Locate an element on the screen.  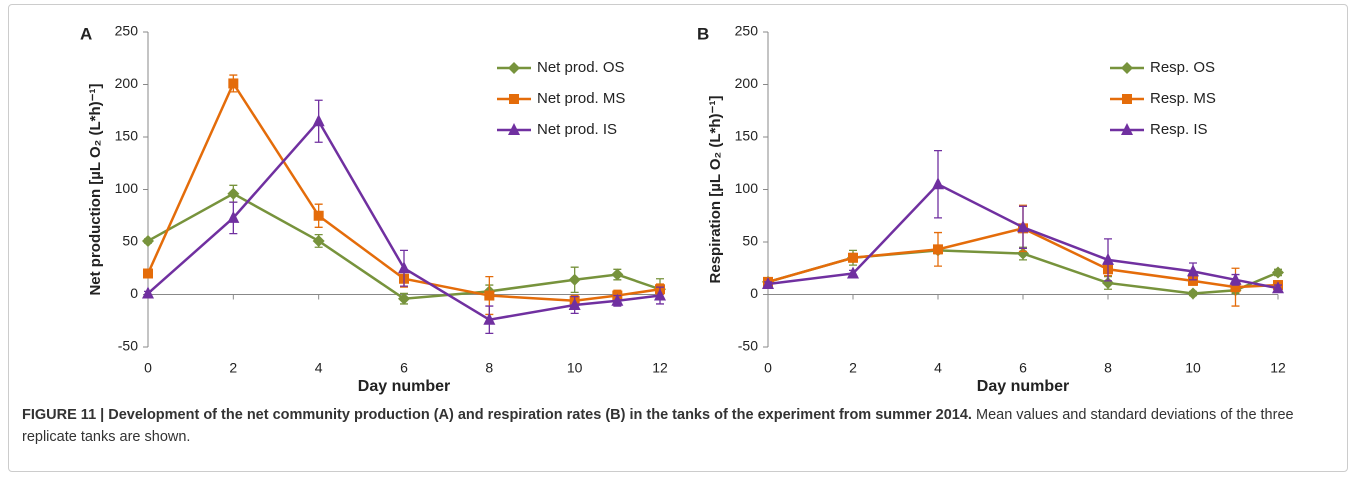
legend-label: Resp. OS is located at coordinates (1182, 67).